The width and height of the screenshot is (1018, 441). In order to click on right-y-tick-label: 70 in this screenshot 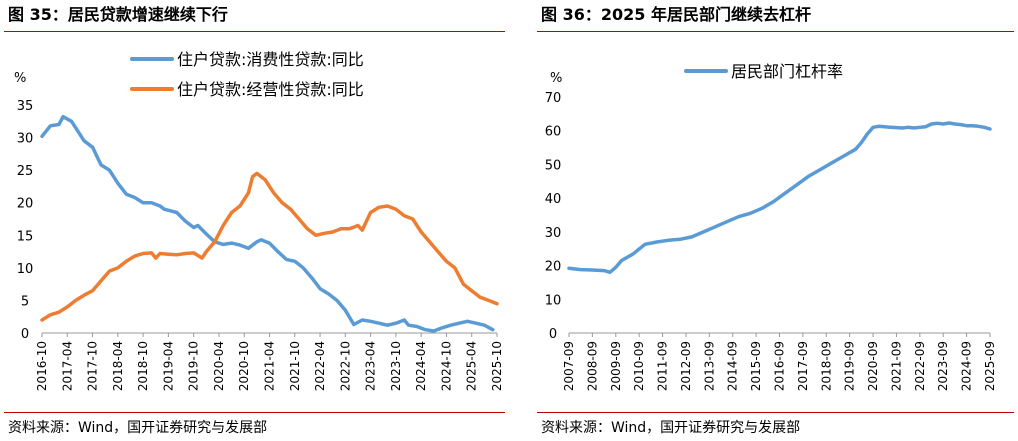, I will do `click(553, 98)`.